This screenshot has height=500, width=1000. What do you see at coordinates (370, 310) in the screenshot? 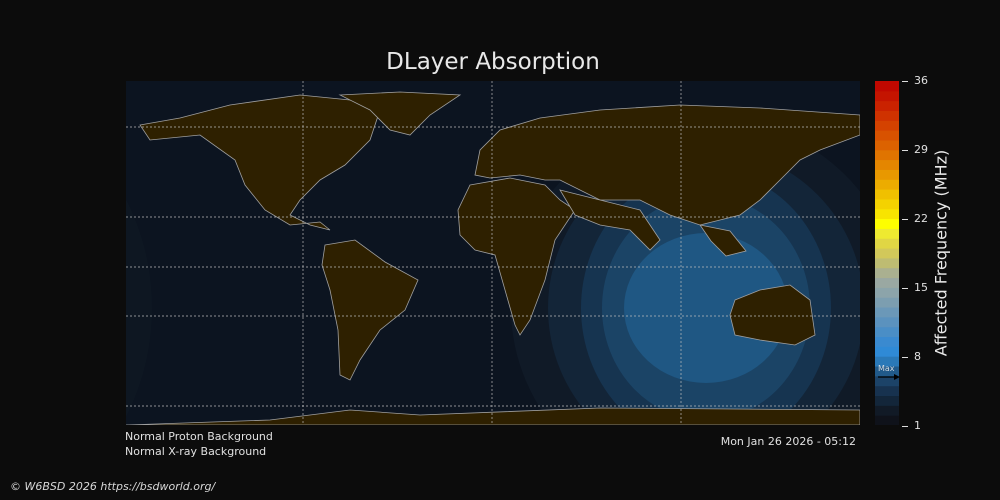
I see `south-america` at bounding box center [370, 310].